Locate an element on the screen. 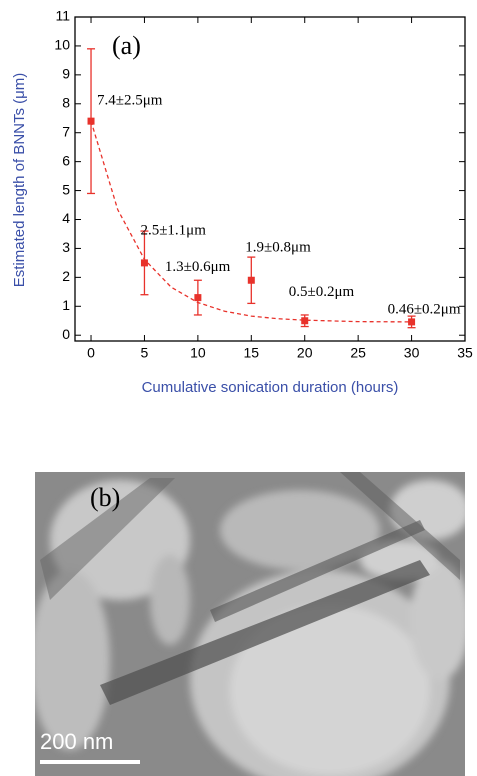 The width and height of the screenshot is (477, 776). y-tick-label: 0 is located at coordinates (66, 334).